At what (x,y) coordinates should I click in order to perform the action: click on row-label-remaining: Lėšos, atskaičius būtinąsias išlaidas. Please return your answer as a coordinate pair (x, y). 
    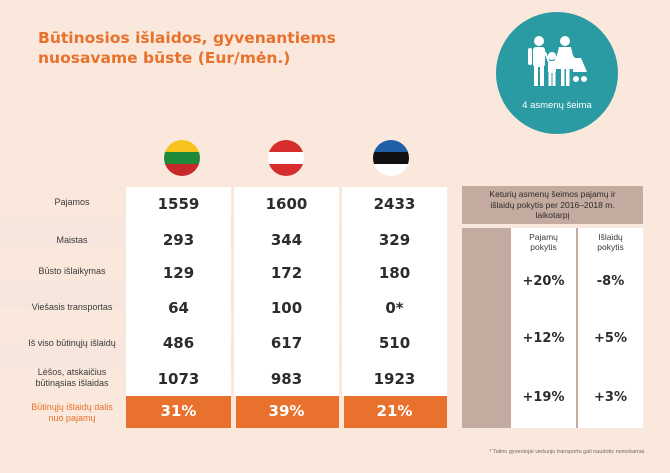
    Looking at the image, I should click on (72, 378).